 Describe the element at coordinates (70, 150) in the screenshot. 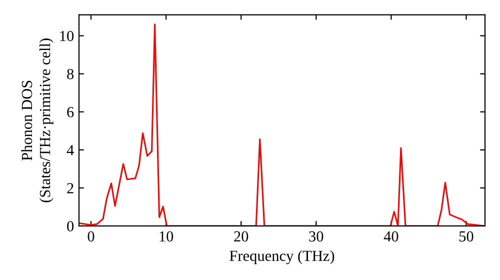

I see `y-tick-label: 4` at that location.